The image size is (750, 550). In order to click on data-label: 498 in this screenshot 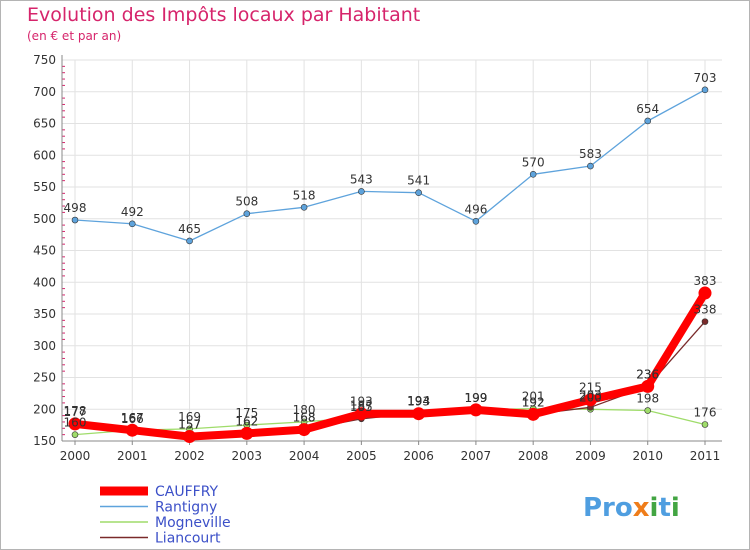, I will do `click(75, 208)`.